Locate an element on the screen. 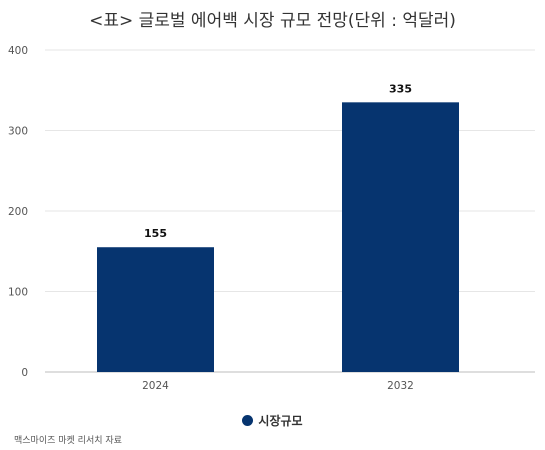 The height and width of the screenshot is (450, 545). y-tick-label: 200 is located at coordinates (18, 212).